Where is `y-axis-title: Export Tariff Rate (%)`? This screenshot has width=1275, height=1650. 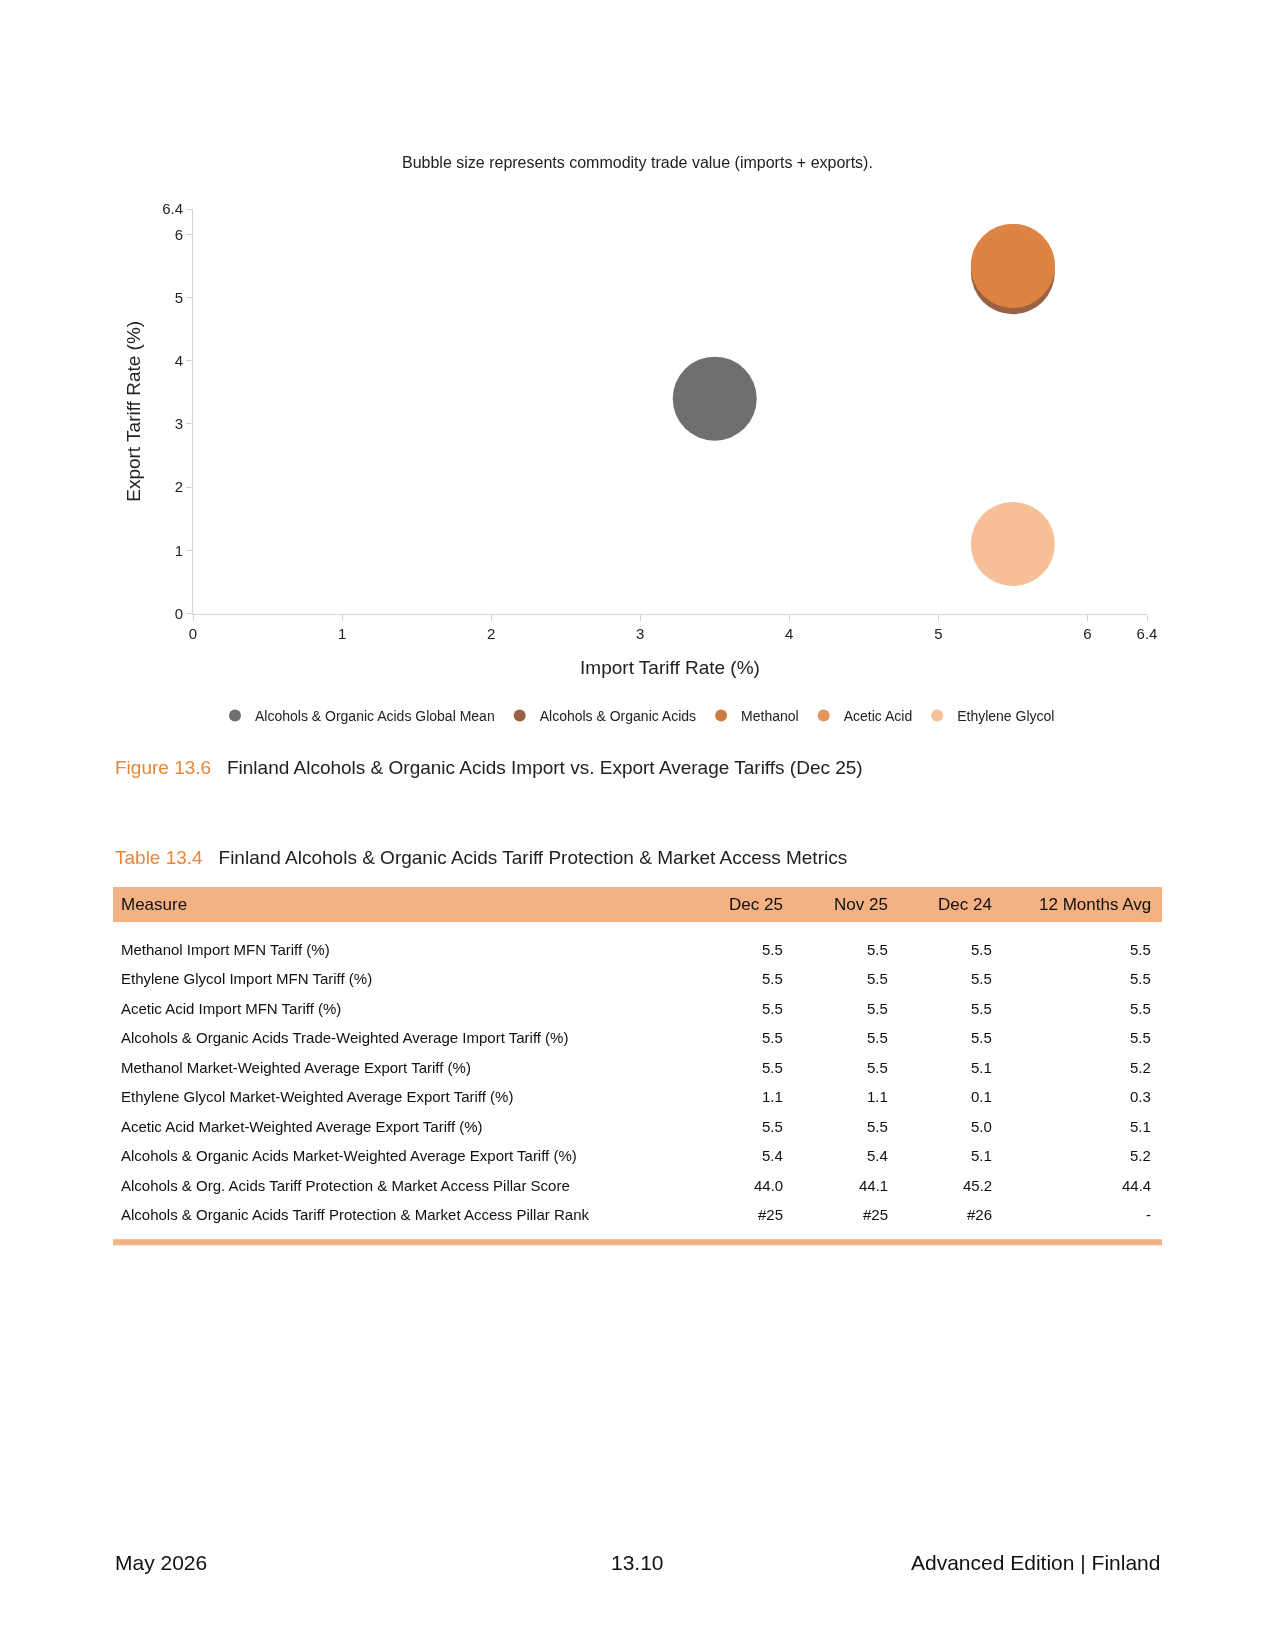 y-axis-title: Export Tariff Rate (%) is located at coordinates (133, 411).